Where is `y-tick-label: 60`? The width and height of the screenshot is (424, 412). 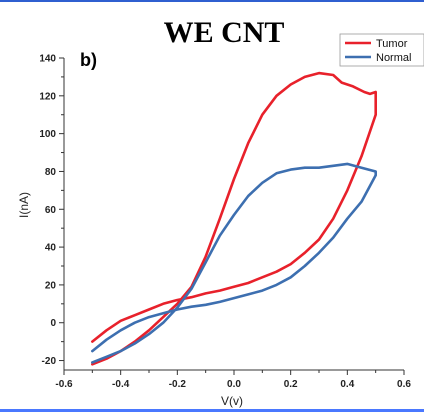
y-tick-label: 60 is located at coordinates (51, 210).